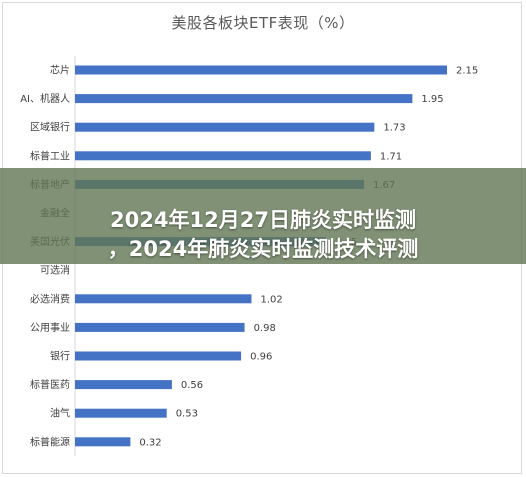 Image resolution: width=526 pixels, height=477 pixels. I want to click on value-label: 0.98, so click(265, 328).